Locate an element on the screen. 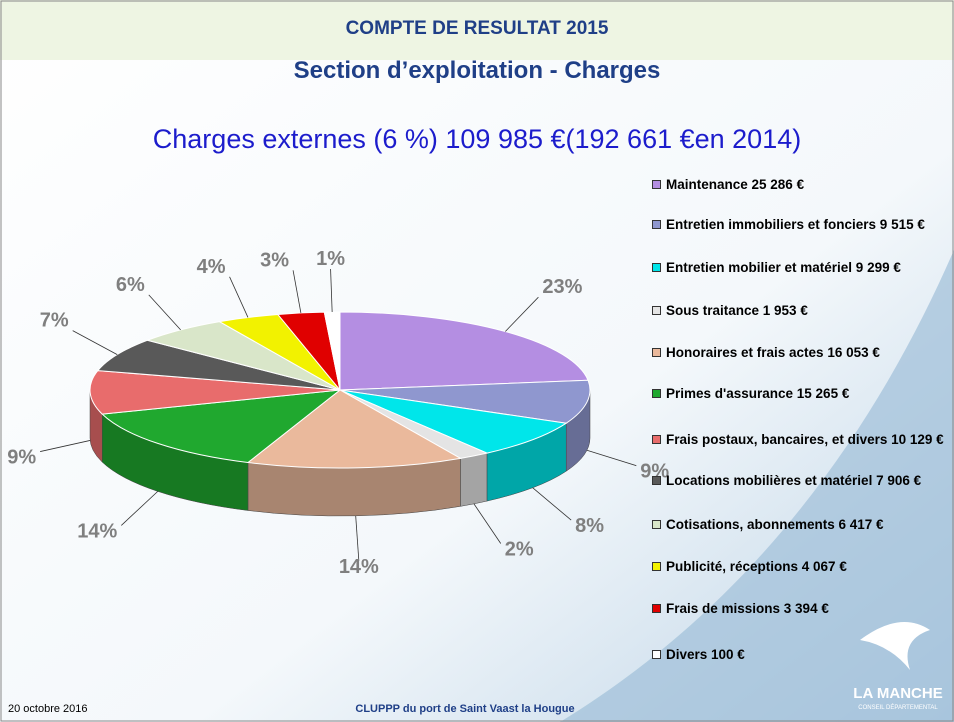 This screenshot has height=722, width=954. logo-icon is located at coordinates (895, 646).